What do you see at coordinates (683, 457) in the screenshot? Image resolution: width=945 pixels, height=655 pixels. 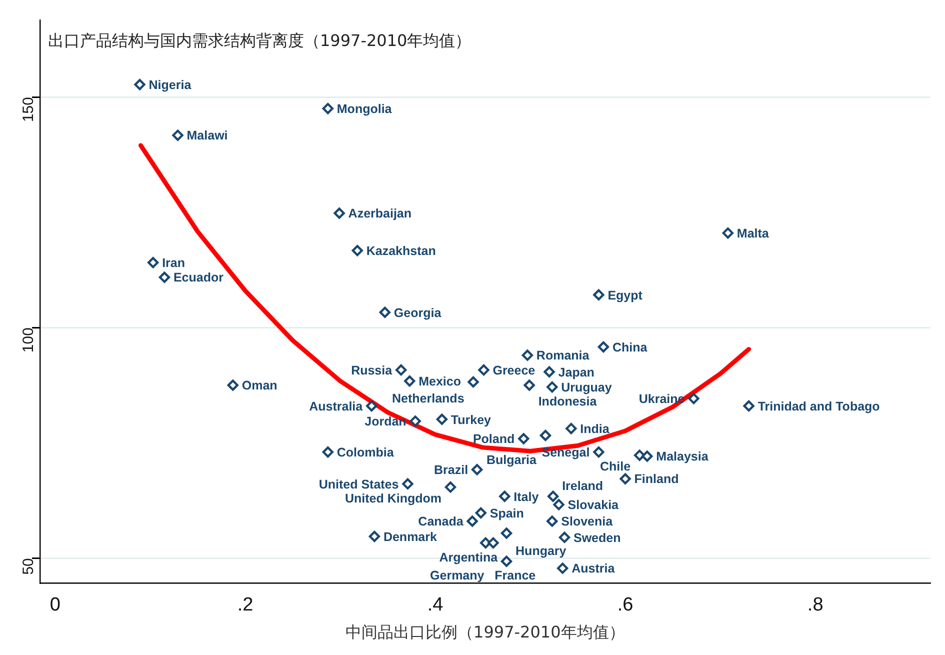 I see `annotation: Malaysia` at bounding box center [683, 457].